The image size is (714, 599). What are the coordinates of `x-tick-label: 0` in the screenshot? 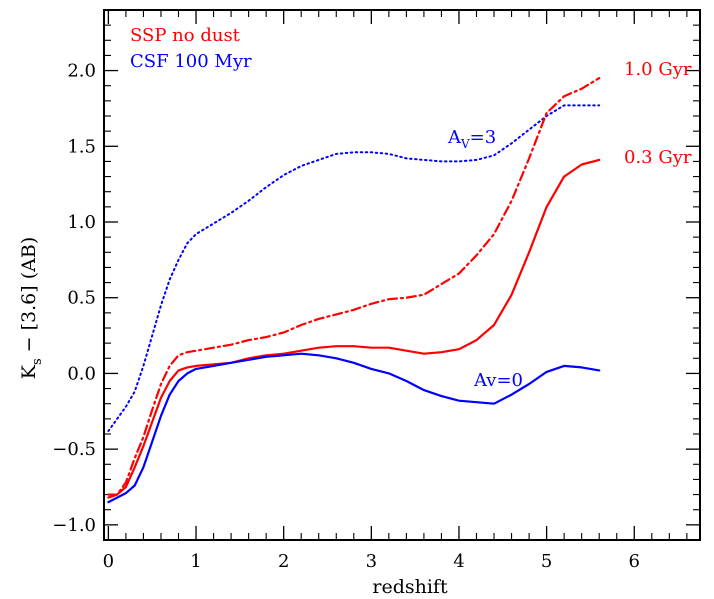 It's located at (108, 561).